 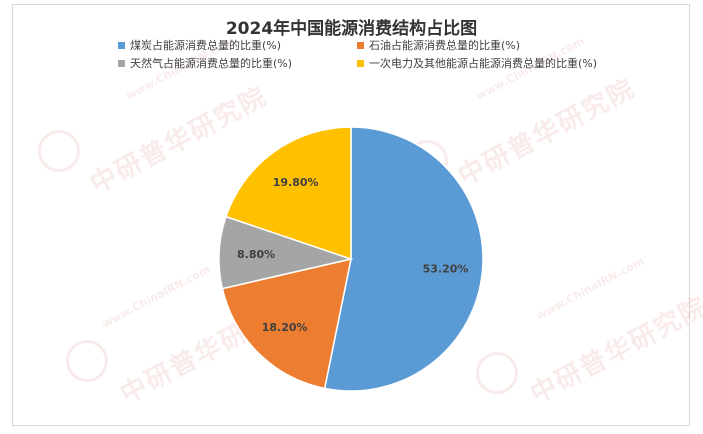 I want to click on legend-swatch-primary-electricity, so click(x=360, y=63).